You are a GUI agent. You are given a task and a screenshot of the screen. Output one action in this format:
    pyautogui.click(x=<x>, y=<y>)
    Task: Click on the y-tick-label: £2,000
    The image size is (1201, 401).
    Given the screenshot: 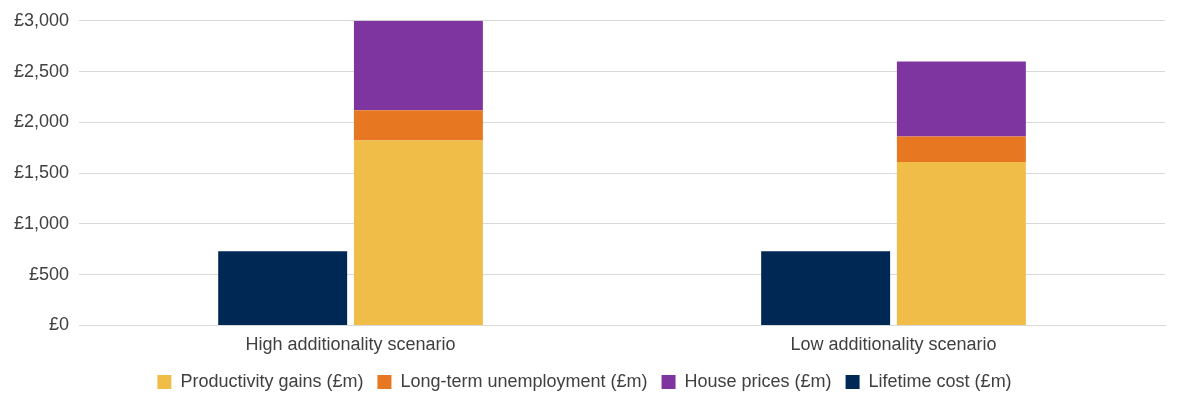 What is the action you would take?
    pyautogui.click(x=41, y=121)
    